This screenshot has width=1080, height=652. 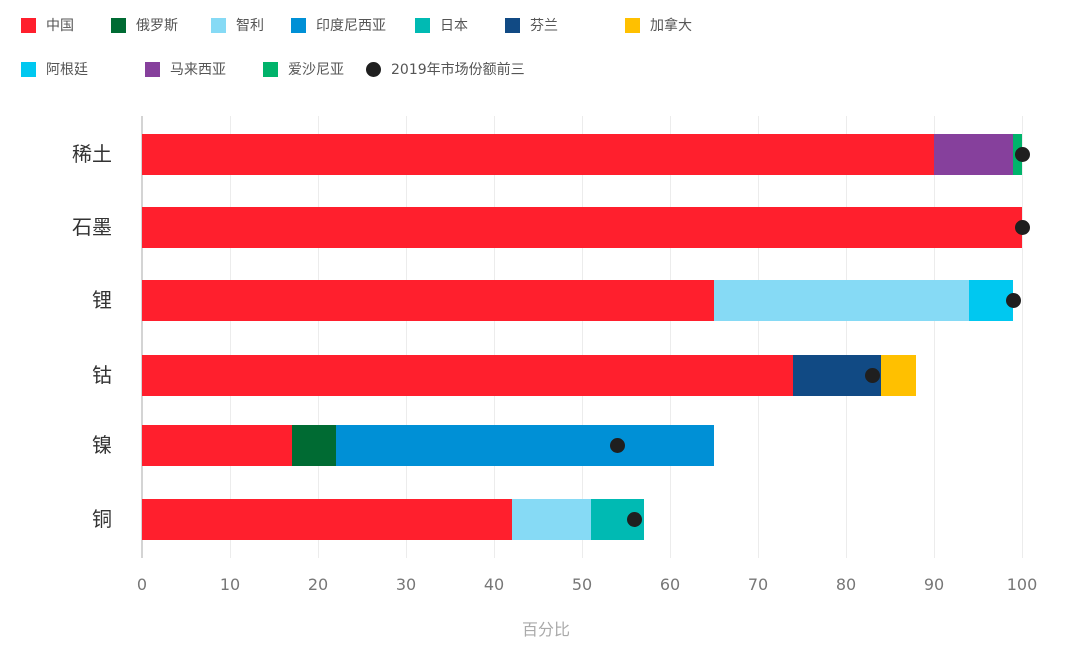 I want to click on legend-item-argentina: 阿根廷, so click(x=54, y=69).